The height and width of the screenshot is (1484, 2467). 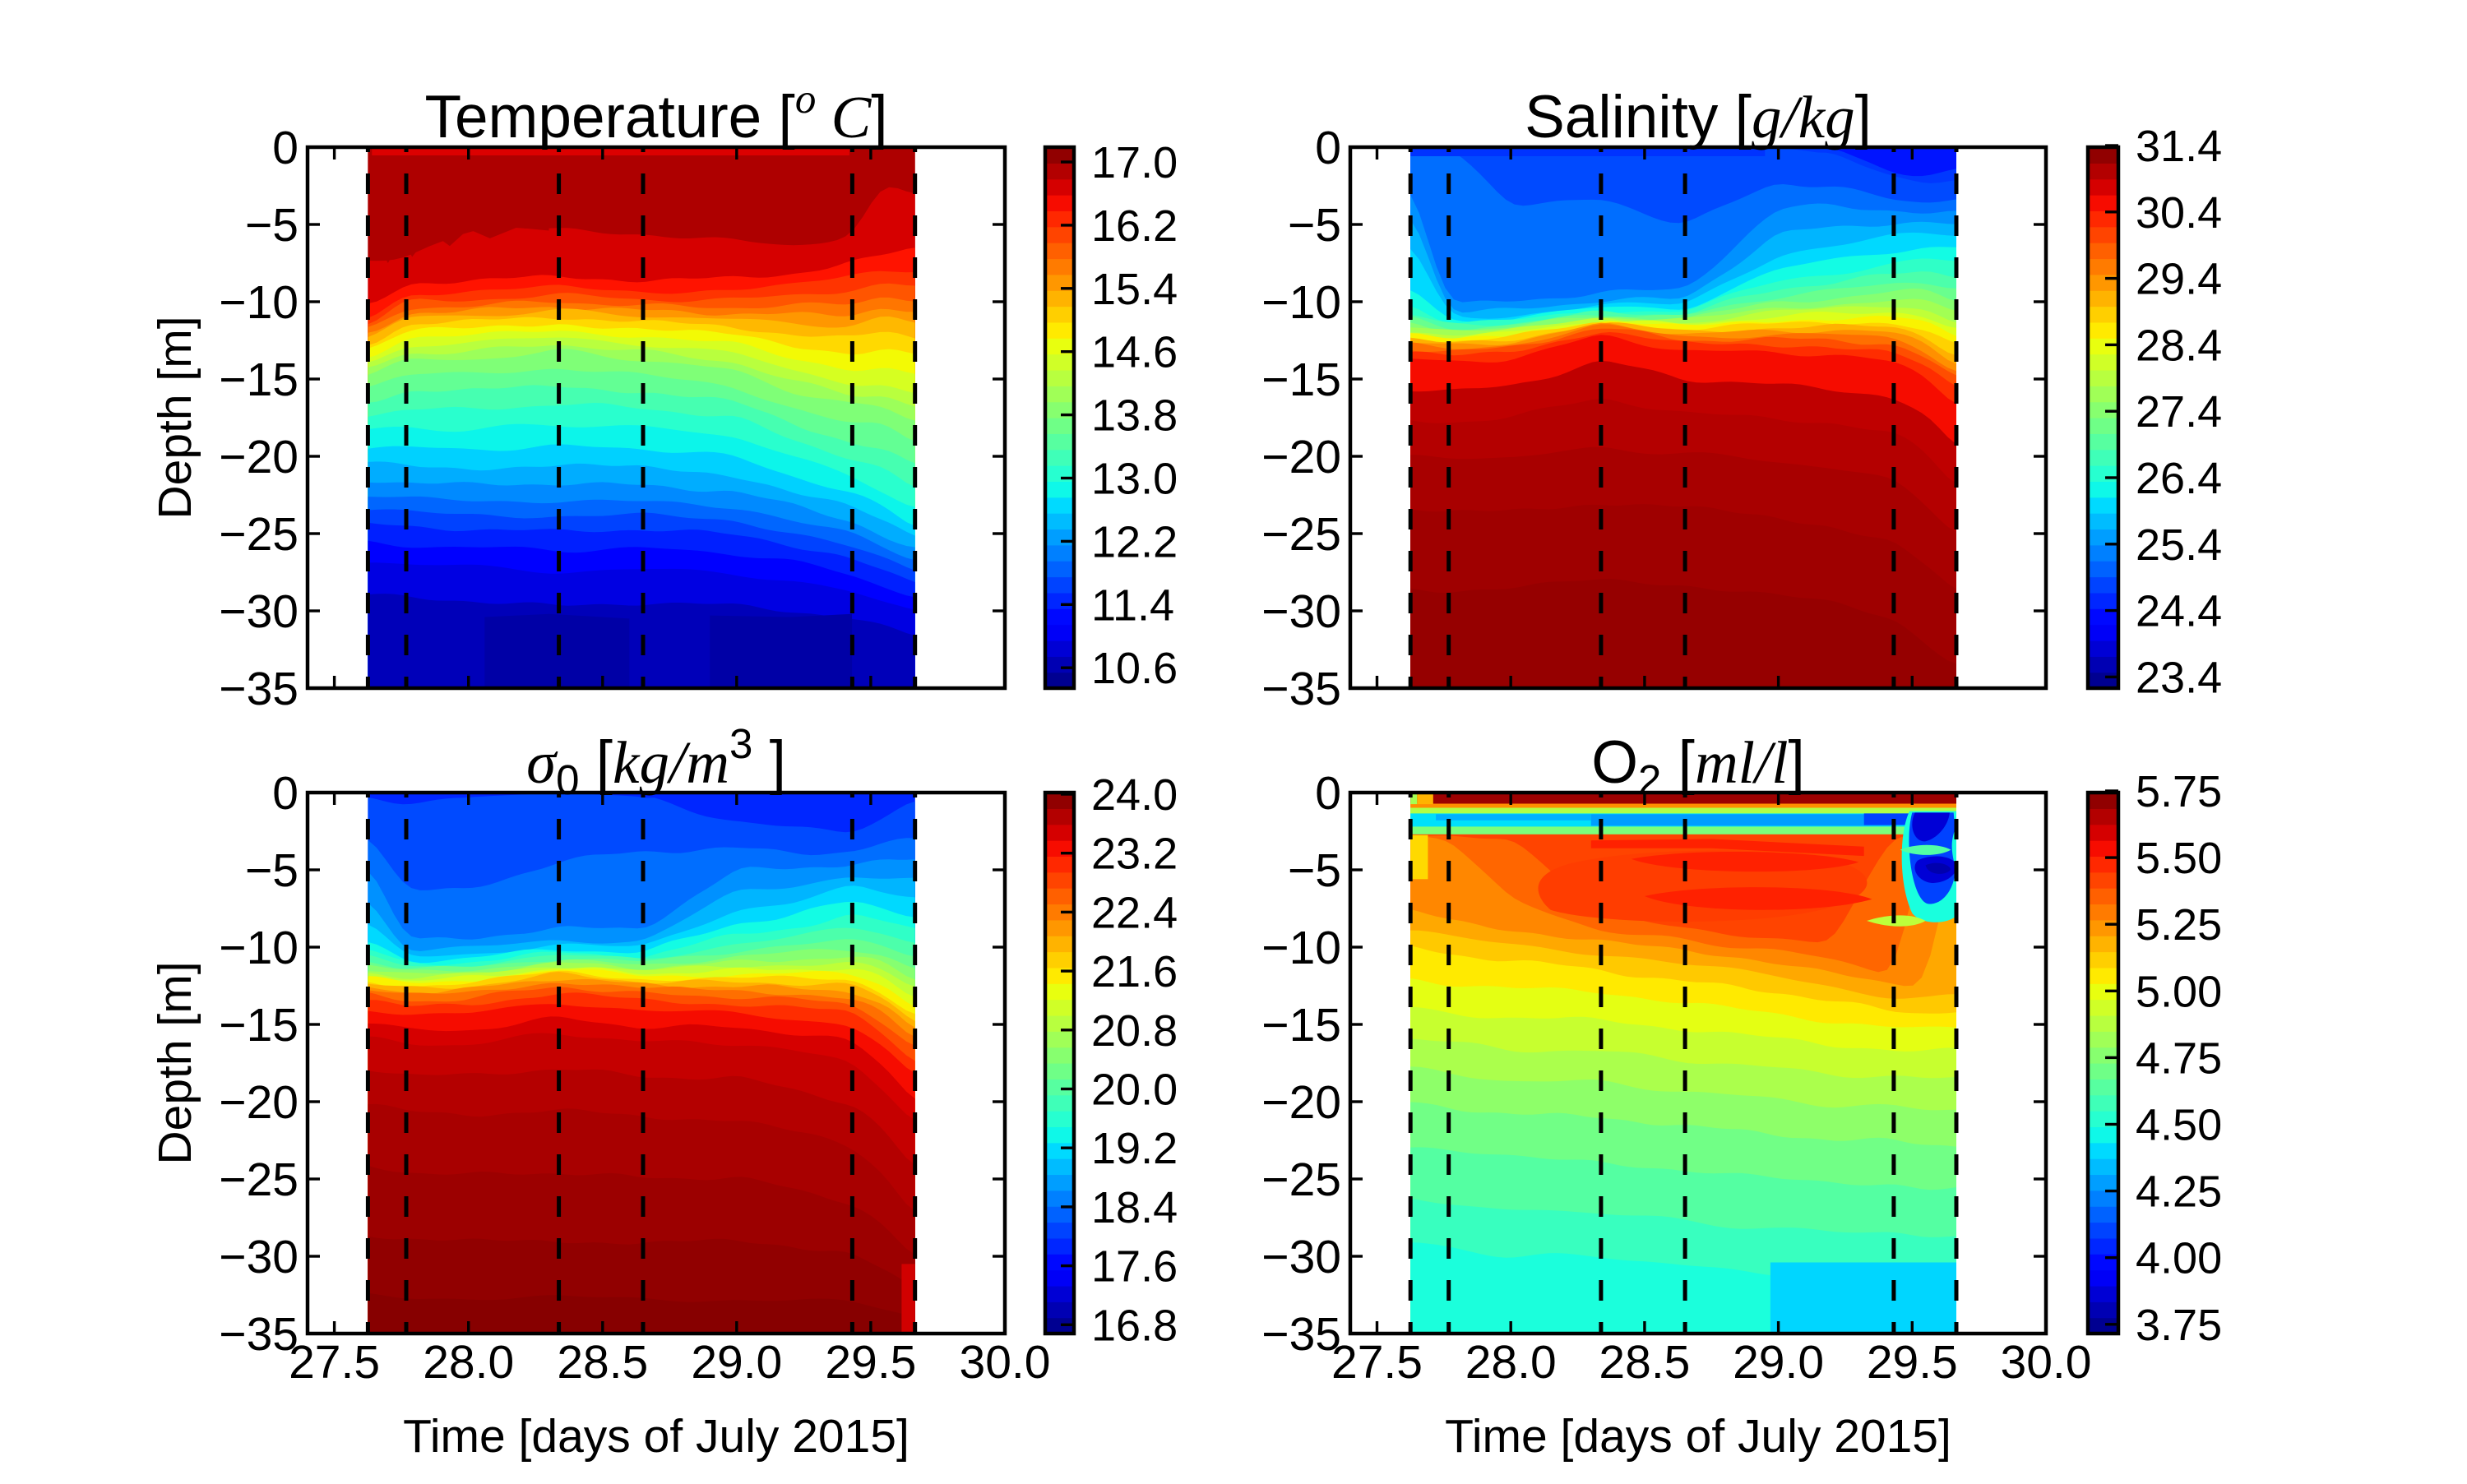 I want to click on svg-text: 10.6, so click(x=1134, y=668).